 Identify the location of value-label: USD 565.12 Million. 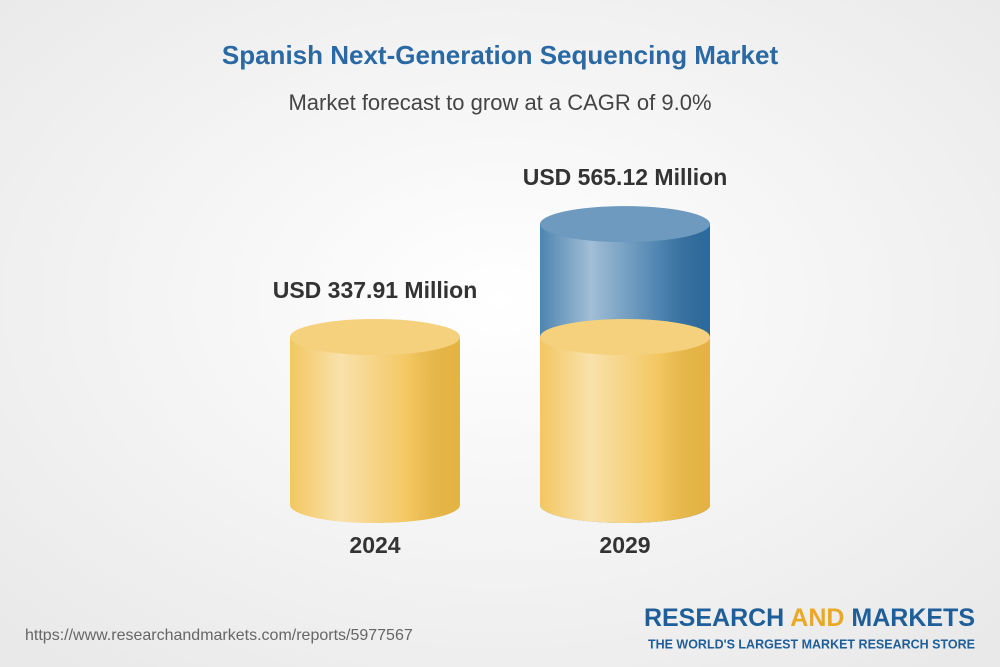
(625, 177).